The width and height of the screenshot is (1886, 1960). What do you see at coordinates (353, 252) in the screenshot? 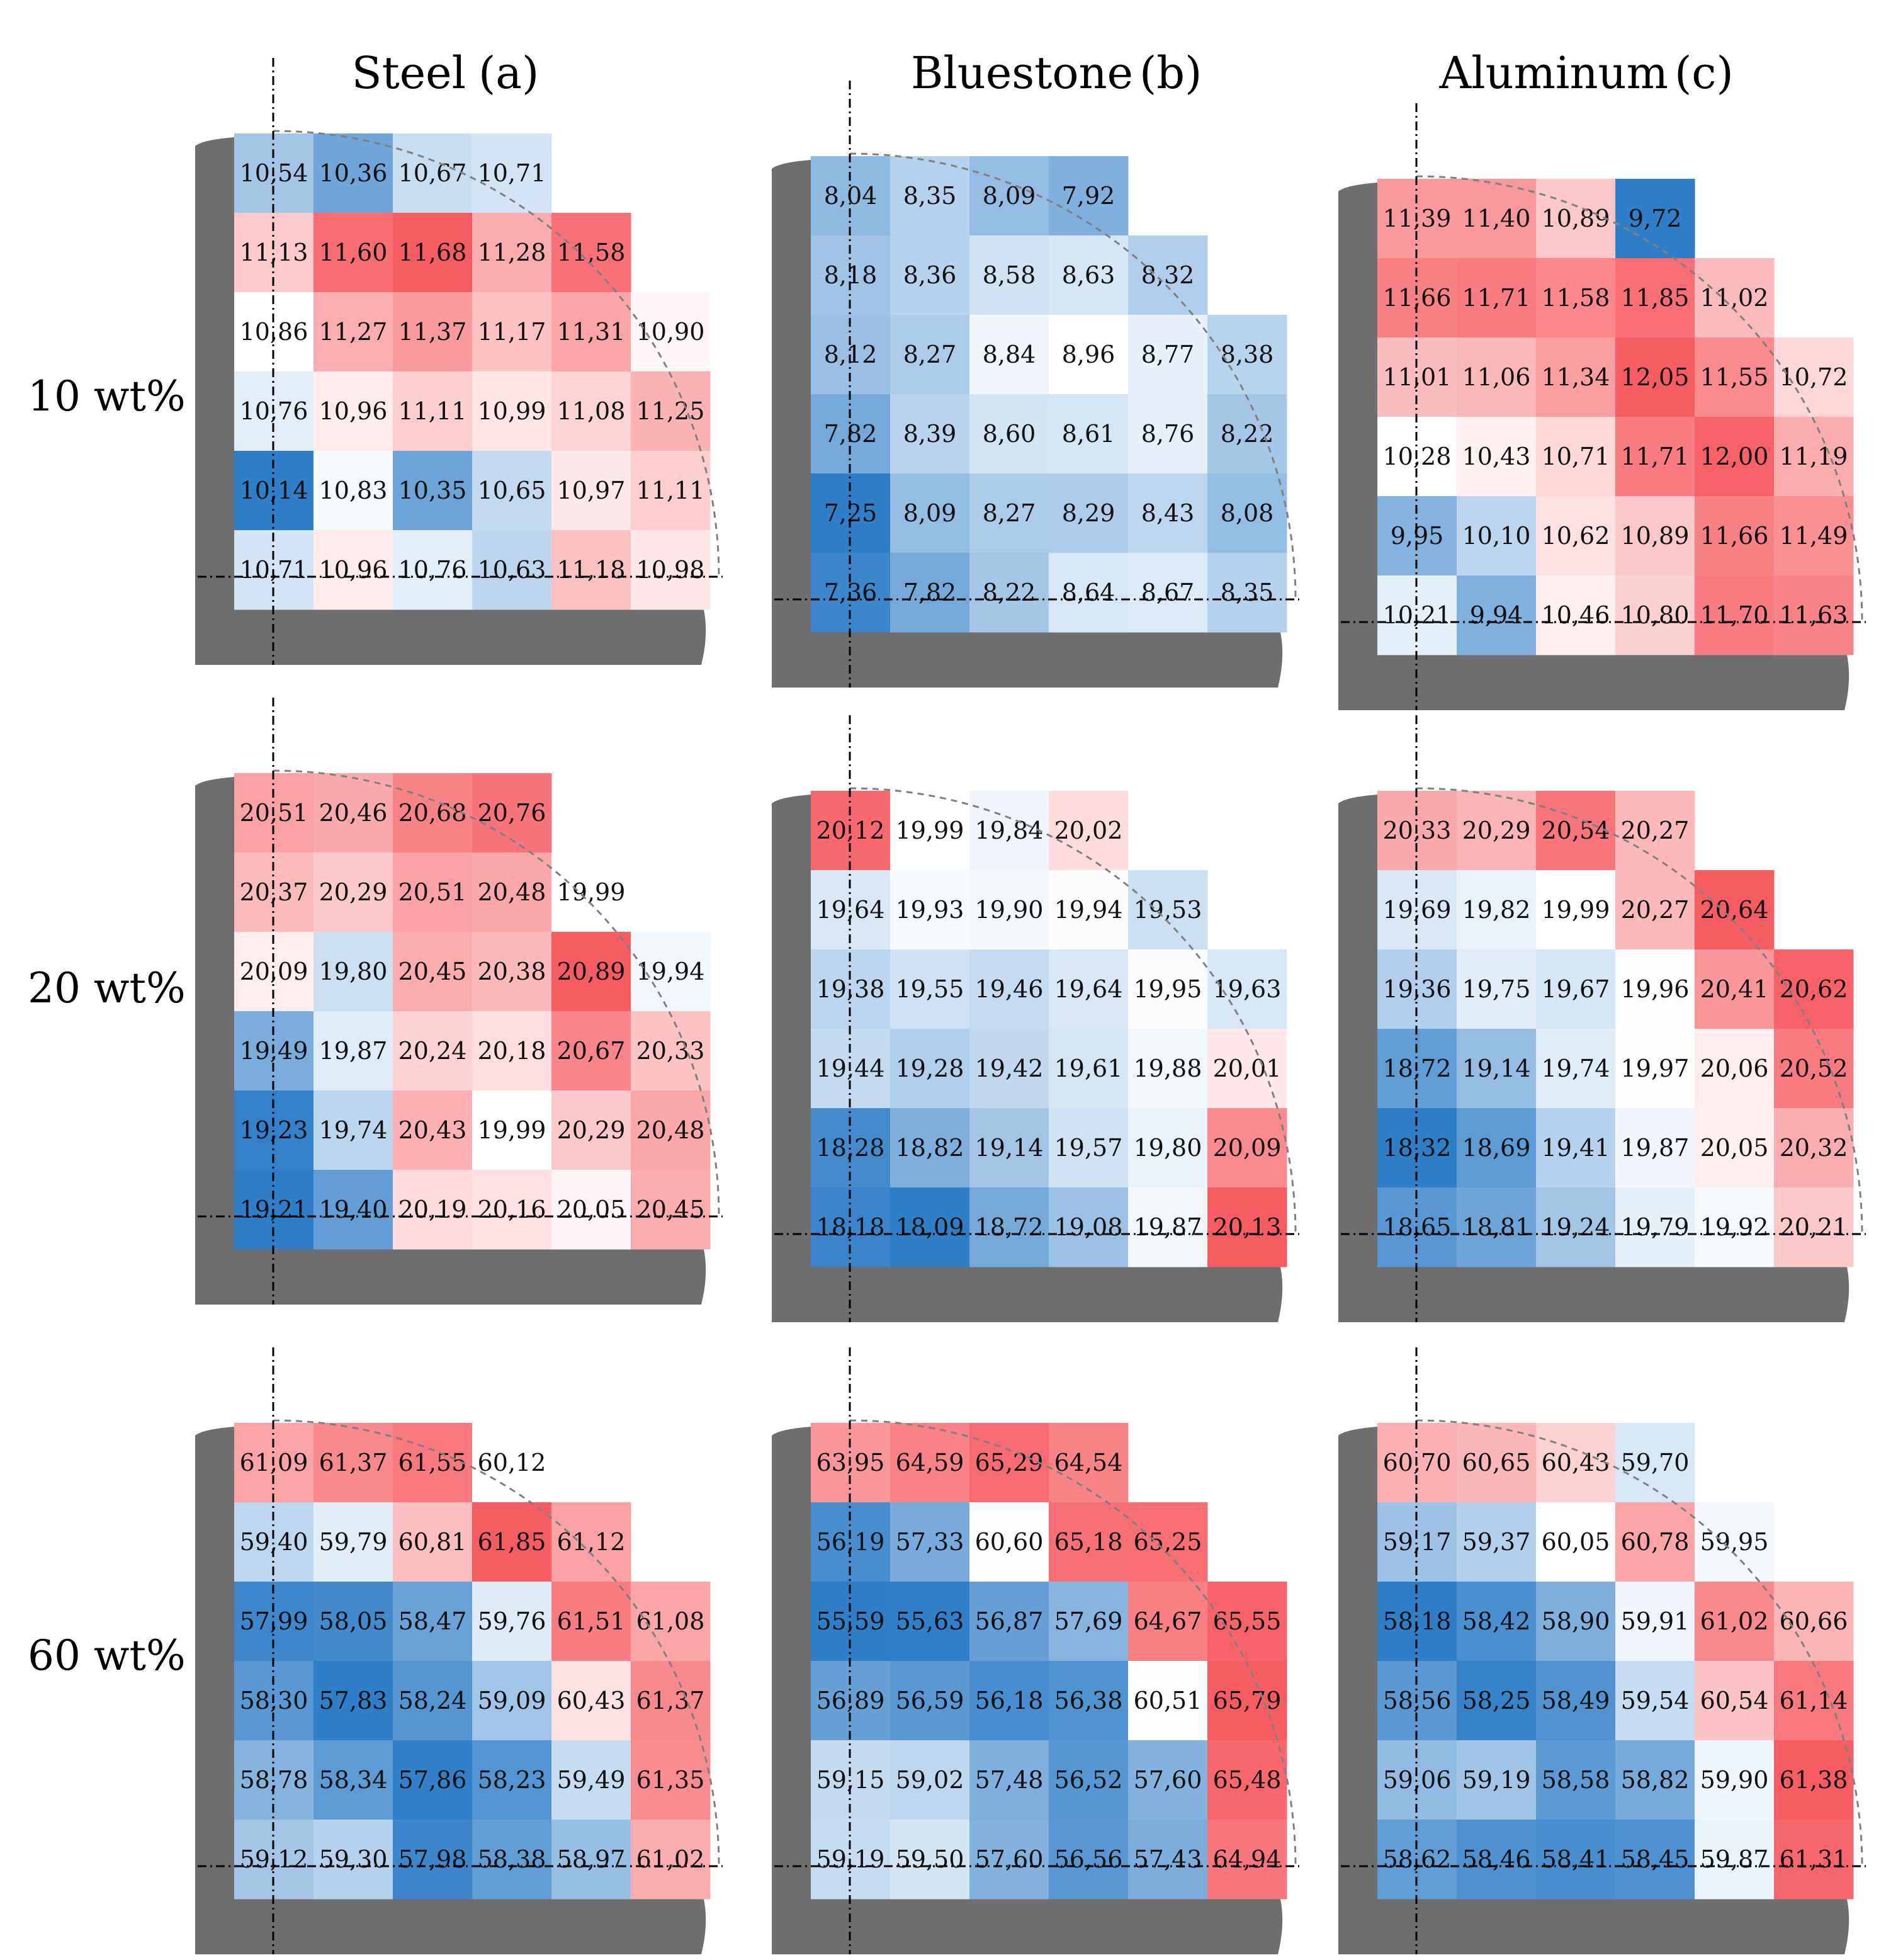
I see `cell-value-label: 11,60` at bounding box center [353, 252].